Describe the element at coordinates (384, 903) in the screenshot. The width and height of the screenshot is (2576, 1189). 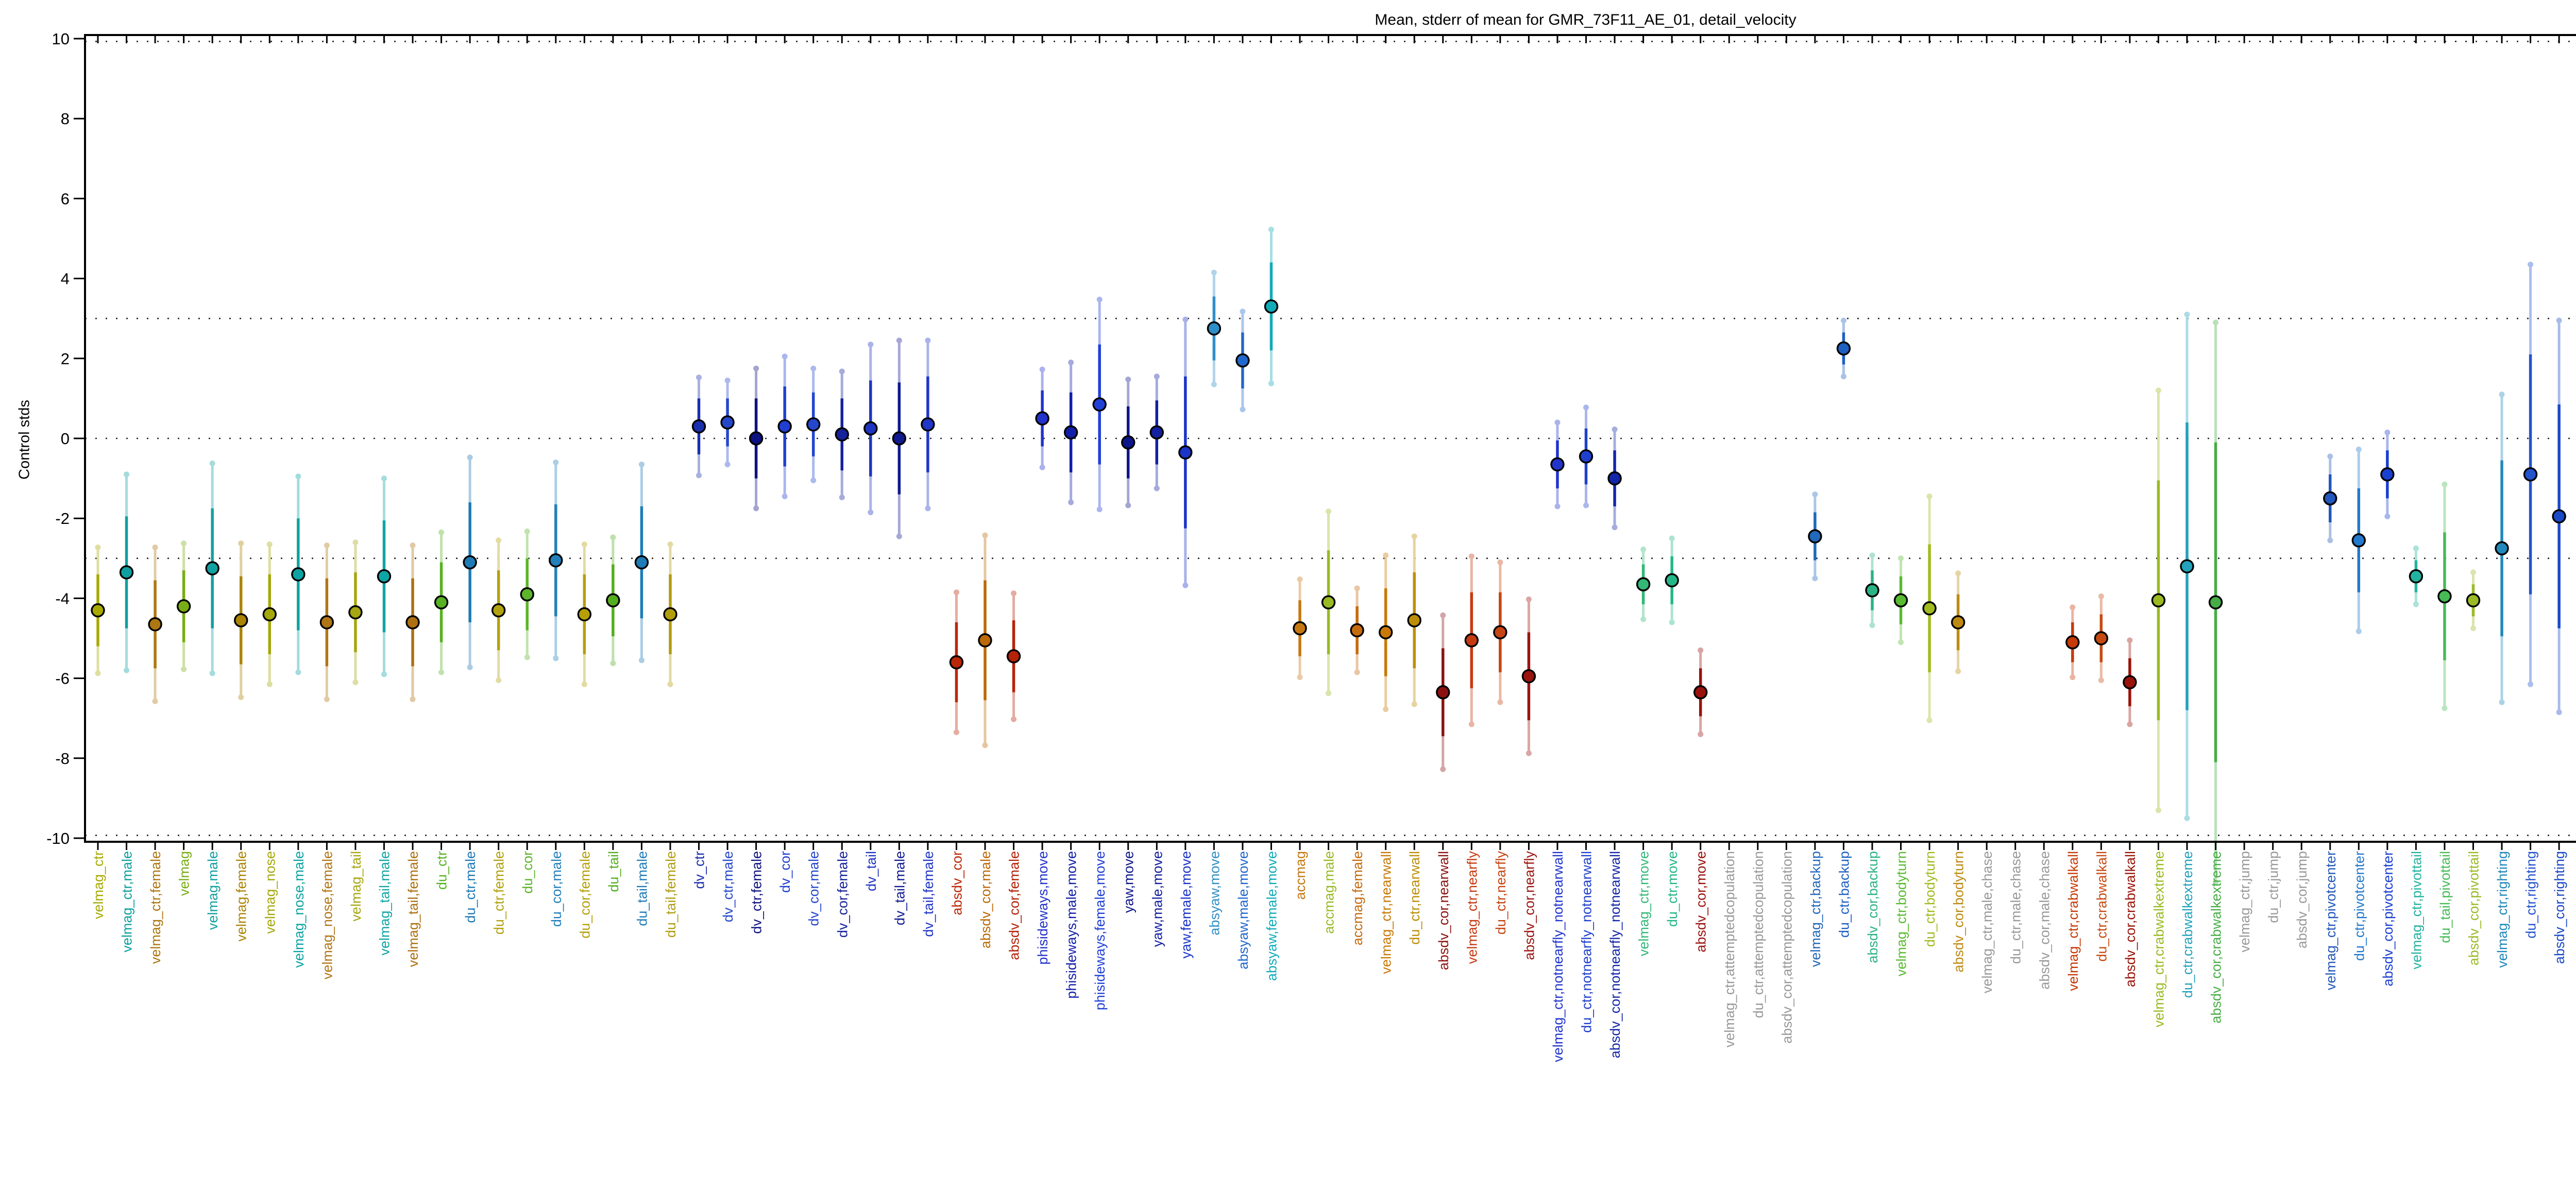
I see `x-tick-label: velmag_tail,male` at that location.